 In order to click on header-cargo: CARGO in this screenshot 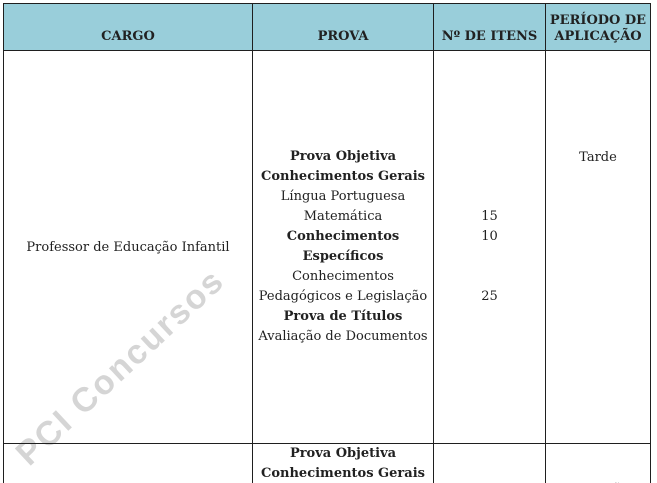, I will do `click(128, 27)`.